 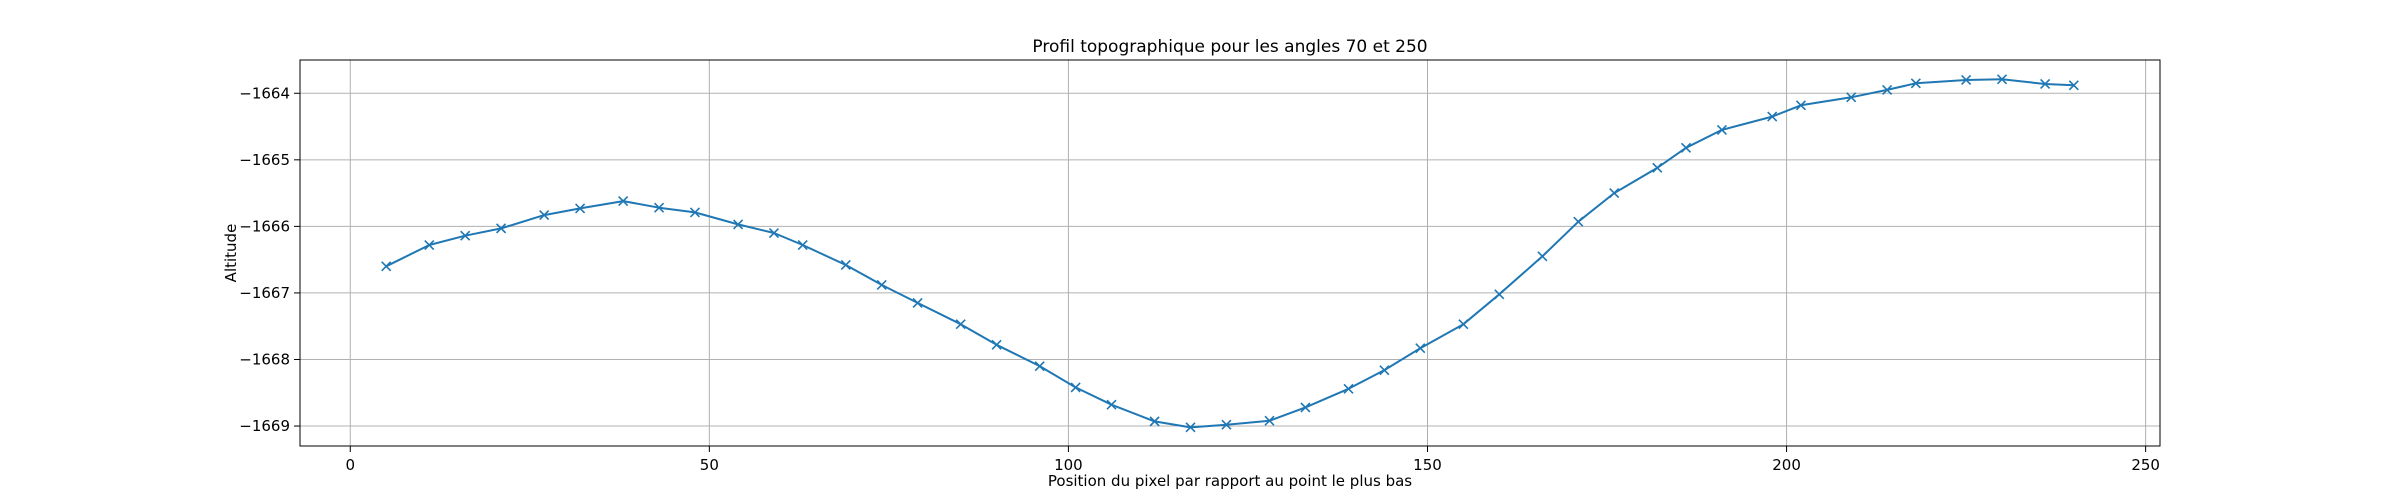 I want to click on y-axis-label: Altitude, so click(x=231, y=253).